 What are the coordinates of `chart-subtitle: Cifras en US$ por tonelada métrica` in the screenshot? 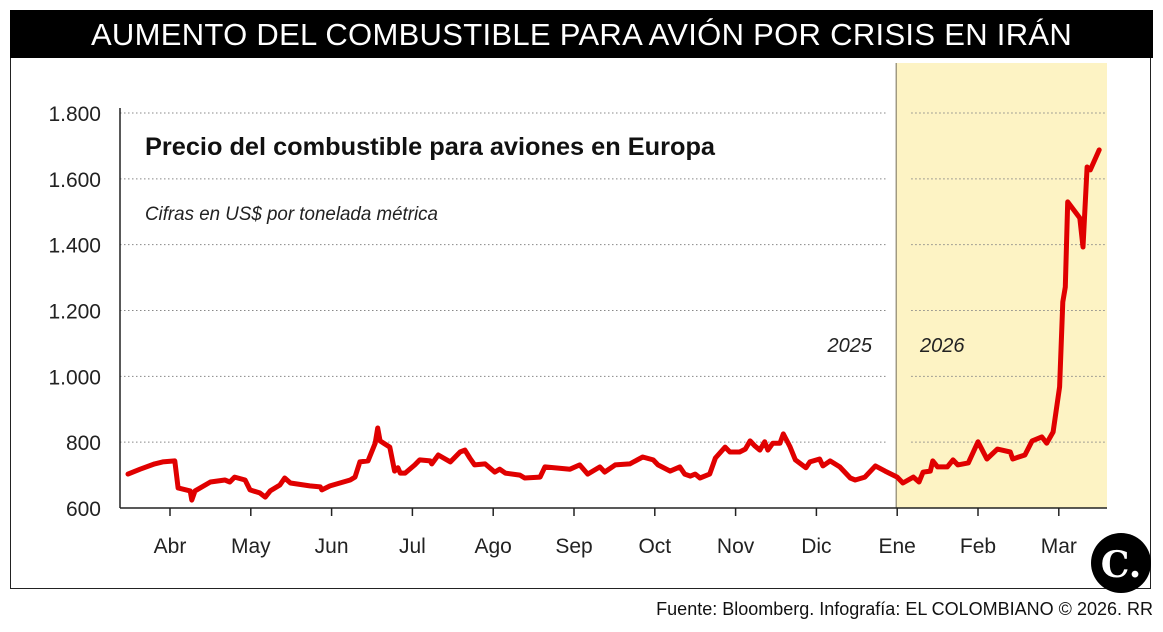 It's located at (291, 214).